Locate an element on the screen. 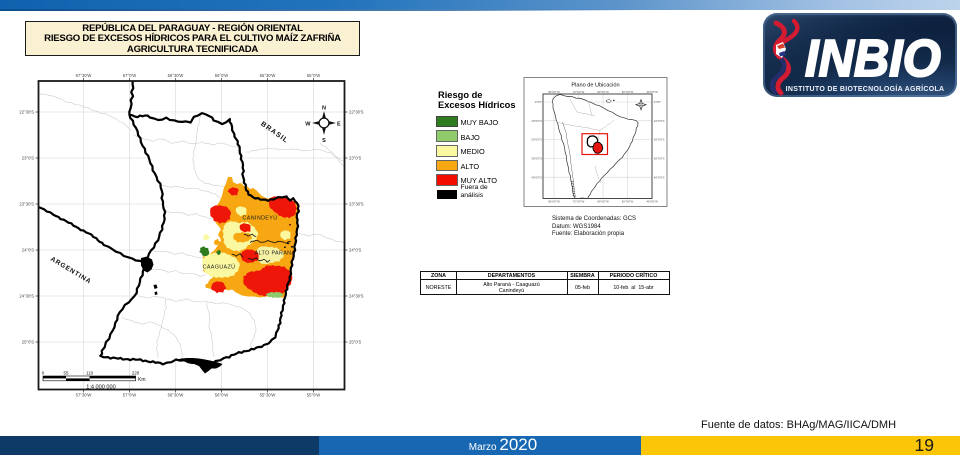 Image resolution: width=960 pixels, height=455 pixels. svg-text: CAAGUAZÚ is located at coordinates (219, 267).